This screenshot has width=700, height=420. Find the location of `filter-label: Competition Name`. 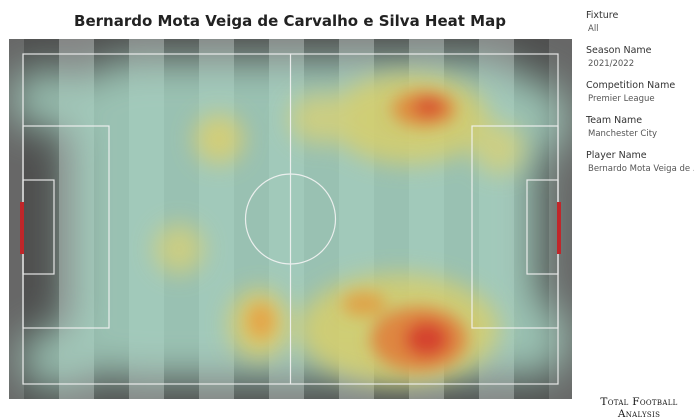

filter-label: Competition Name is located at coordinates (631, 85).